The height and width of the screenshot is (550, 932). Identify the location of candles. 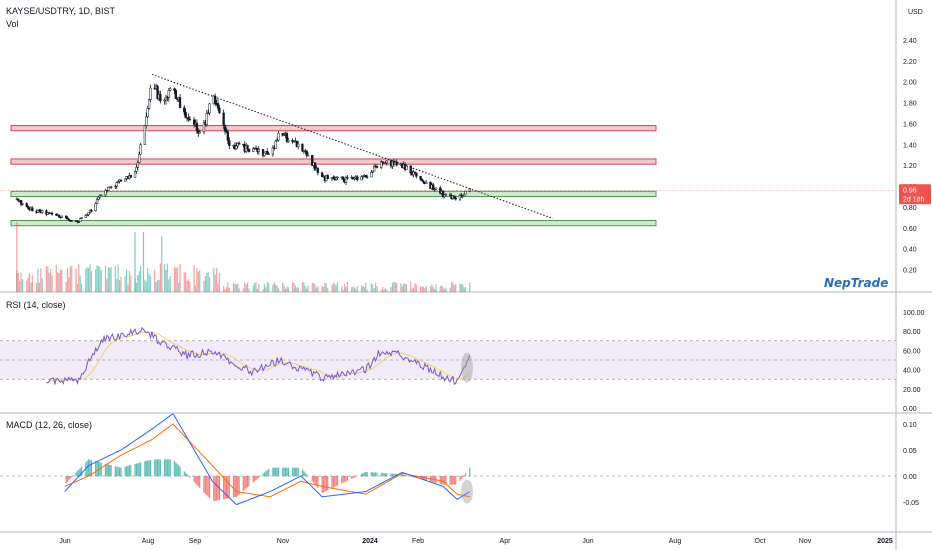
(243, 153).